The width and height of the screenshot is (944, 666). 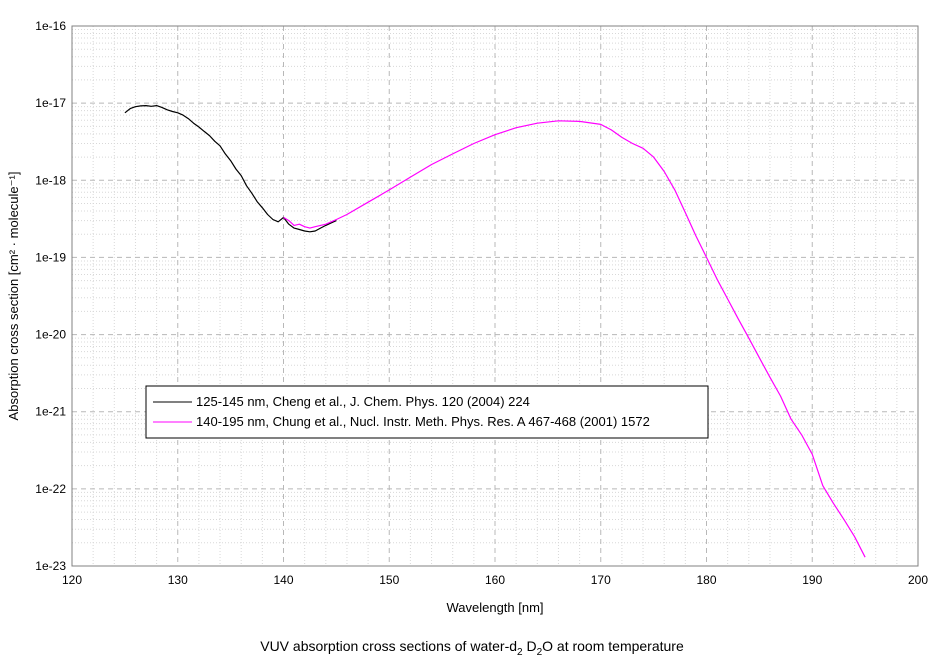 What do you see at coordinates (72, 580) in the screenshot?
I see `x-tick-label: 120` at bounding box center [72, 580].